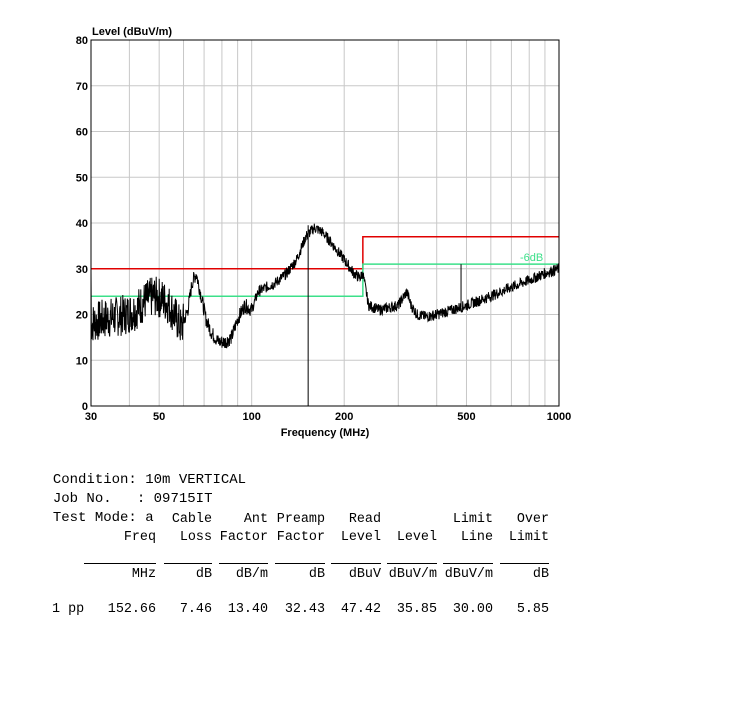 Image resolution: width=743 pixels, height=709 pixels. What do you see at coordinates (143, 574) in the screenshot?
I see `unit-cell: MHz` at bounding box center [143, 574].